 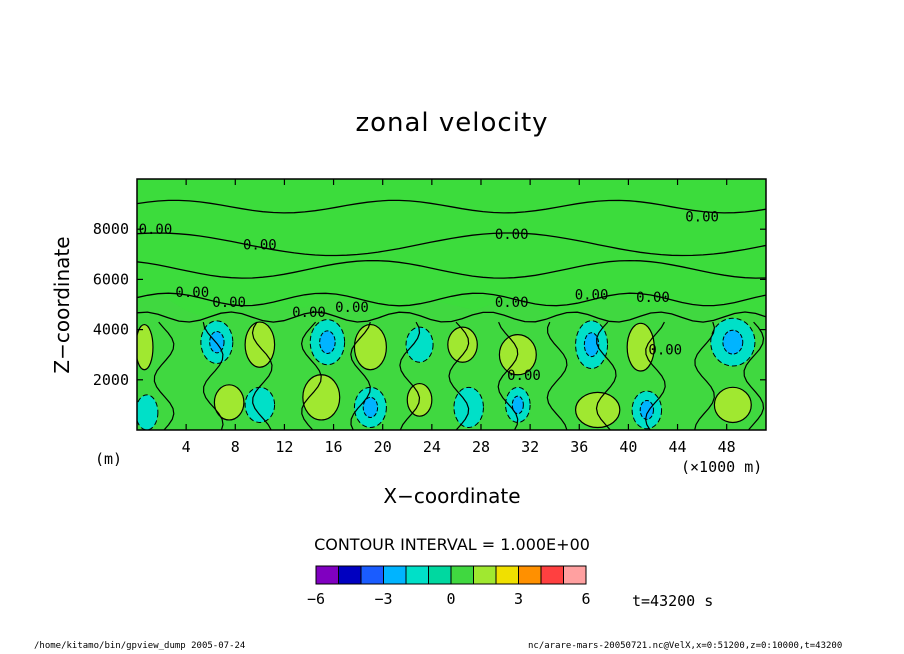 I want to click on colorbar: −6 −3 0 3 6, so click(x=449, y=586).